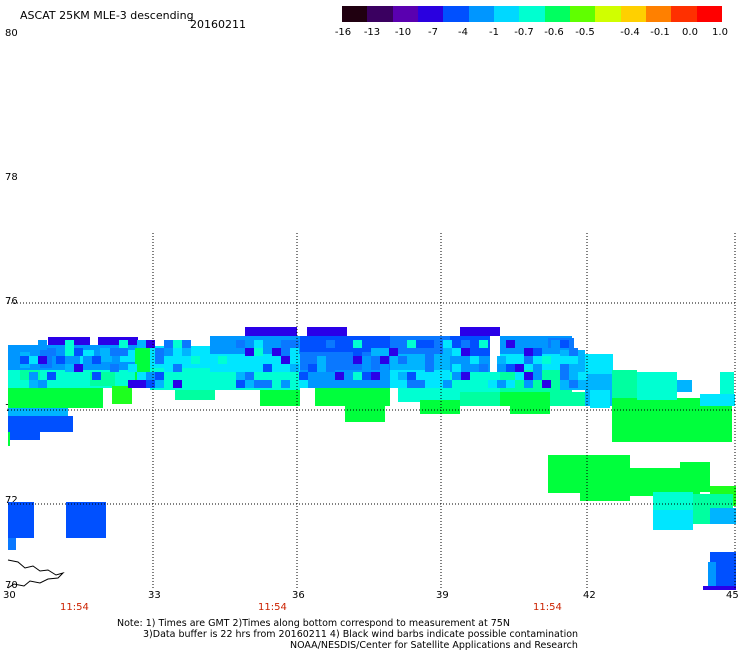  I want to click on y-tick-76: 76, so click(11, 301).